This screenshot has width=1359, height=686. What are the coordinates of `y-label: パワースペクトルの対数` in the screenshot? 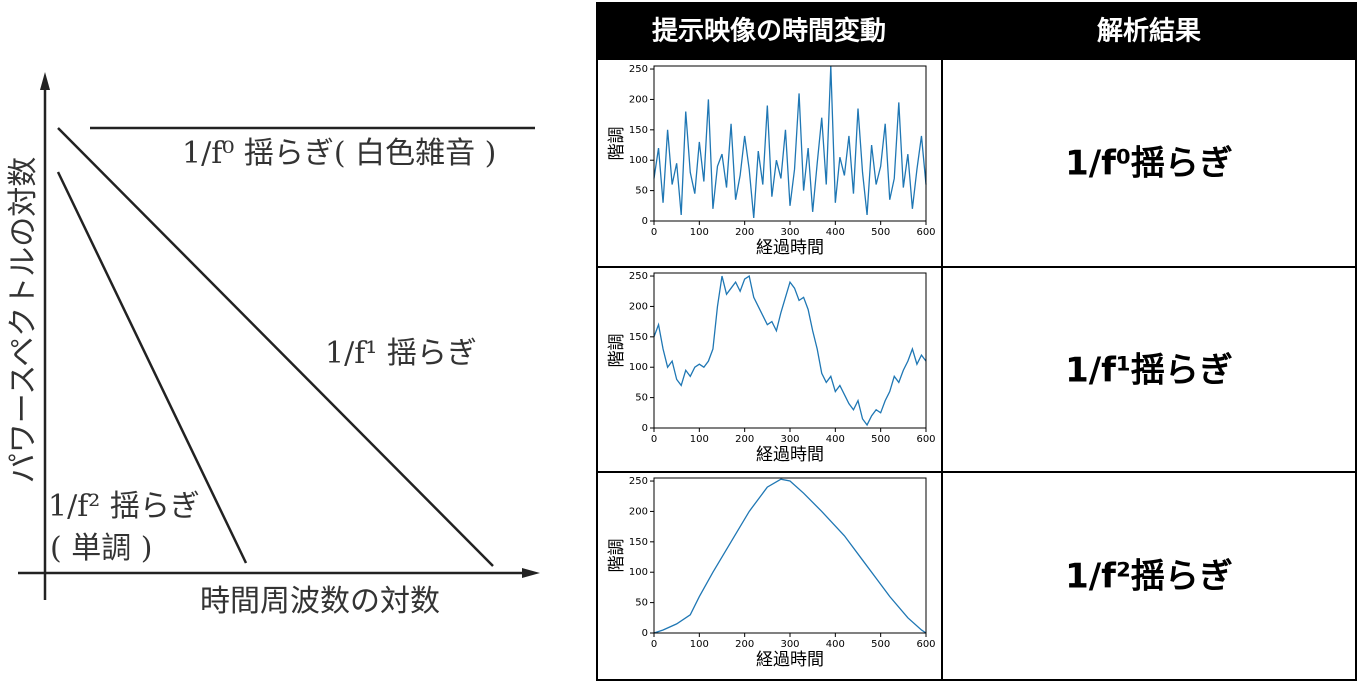 It's located at (23, 320).